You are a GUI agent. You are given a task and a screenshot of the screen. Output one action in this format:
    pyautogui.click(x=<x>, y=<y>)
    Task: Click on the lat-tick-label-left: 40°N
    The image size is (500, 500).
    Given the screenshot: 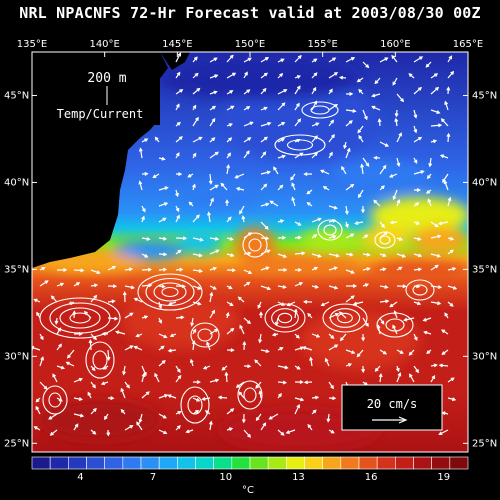 What is the action you would take?
    pyautogui.click(x=16, y=182)
    